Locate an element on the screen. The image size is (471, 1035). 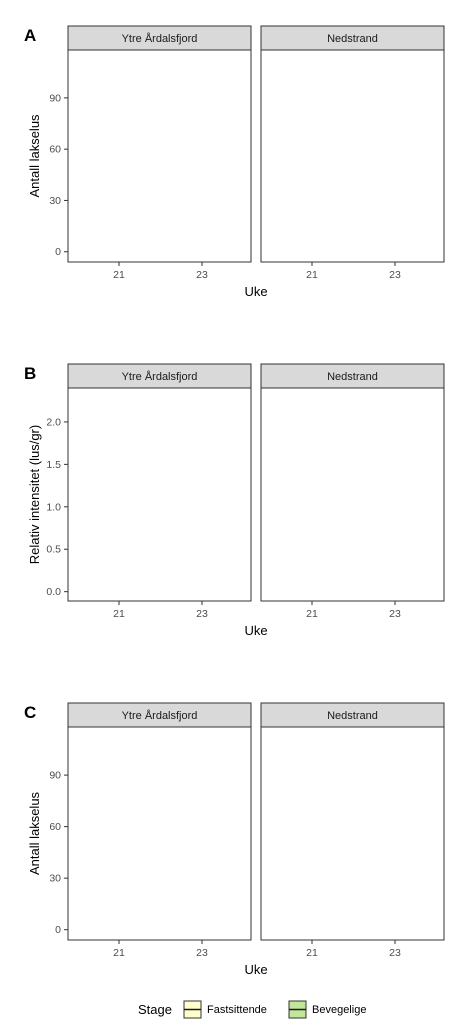
legend: Stage Fastsittende Bevegelige is located at coordinates (252, 1009).